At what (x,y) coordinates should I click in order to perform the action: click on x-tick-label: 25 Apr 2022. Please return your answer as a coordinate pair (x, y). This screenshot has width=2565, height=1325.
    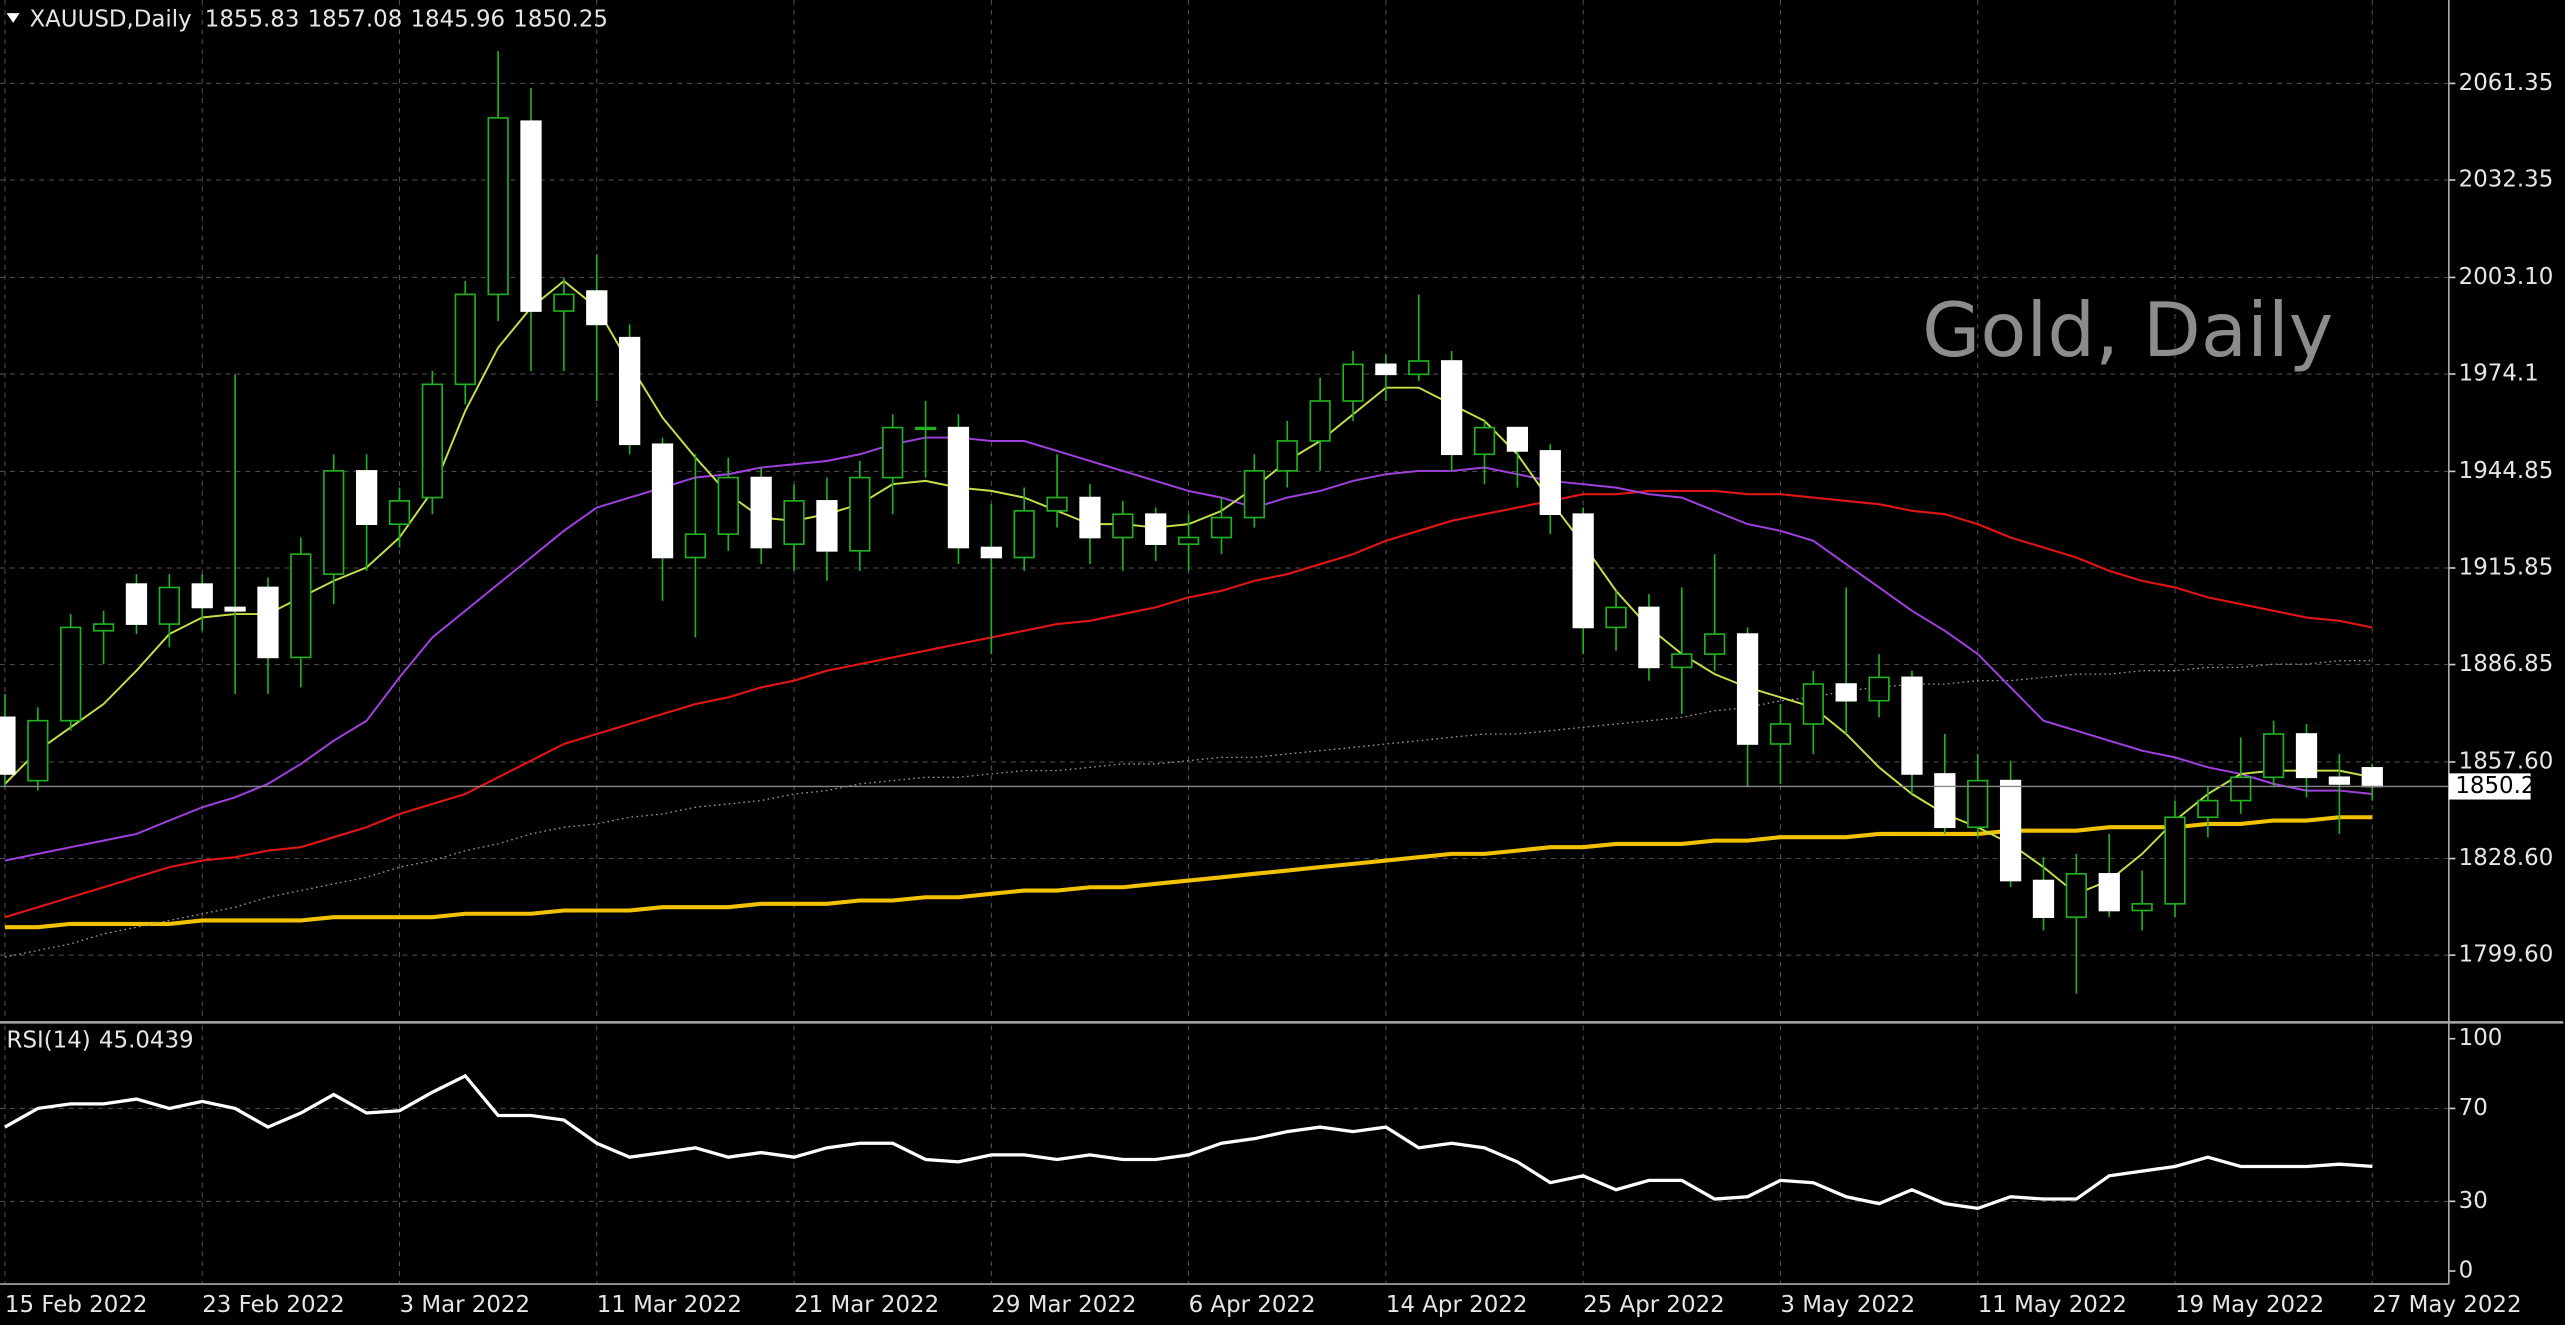
    Looking at the image, I should click on (1654, 1305).